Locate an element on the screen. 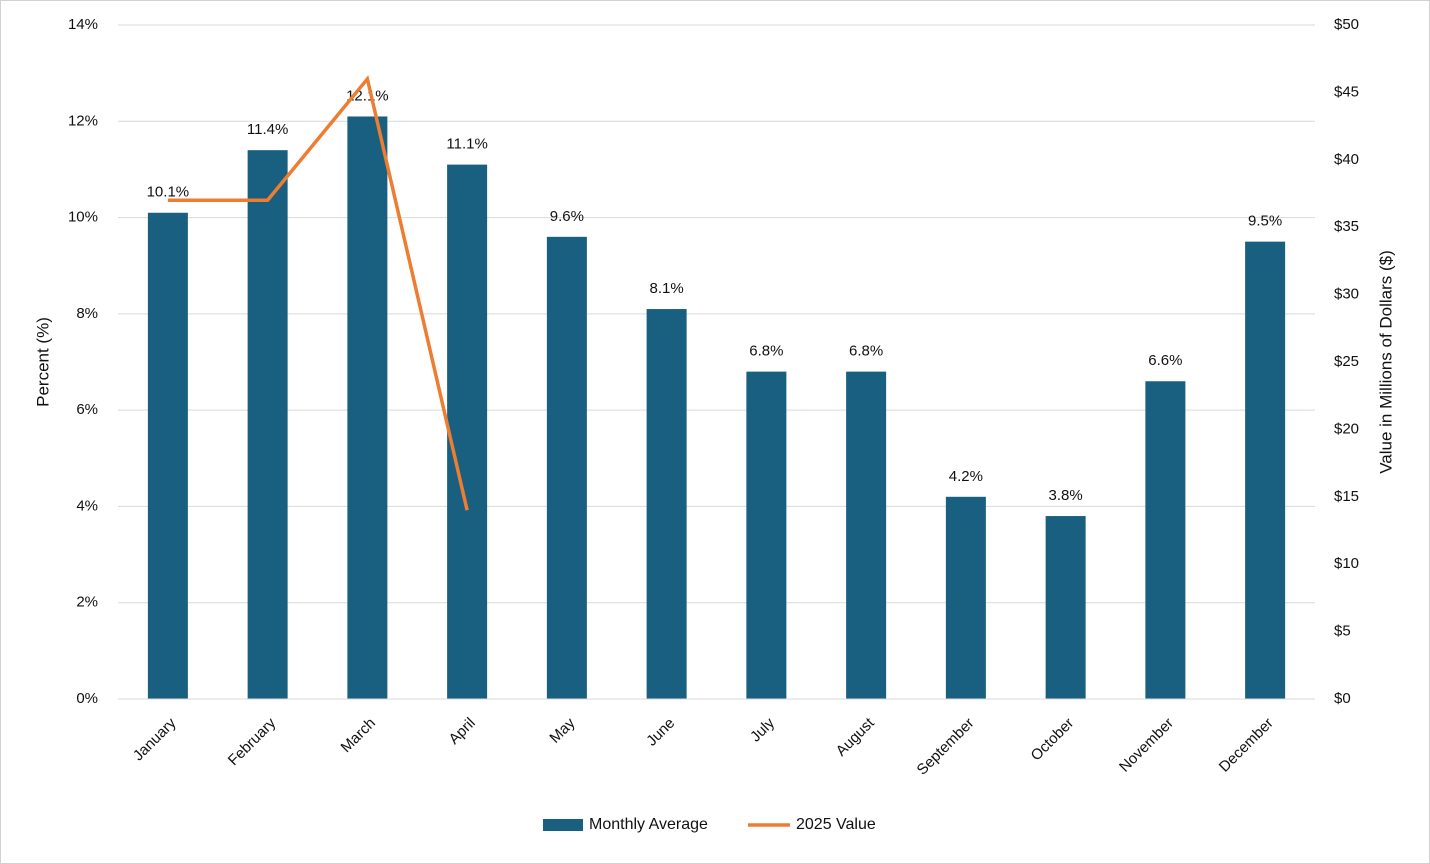 The height and width of the screenshot is (864, 1430). y2-tick-label: $45 is located at coordinates (1346, 91).